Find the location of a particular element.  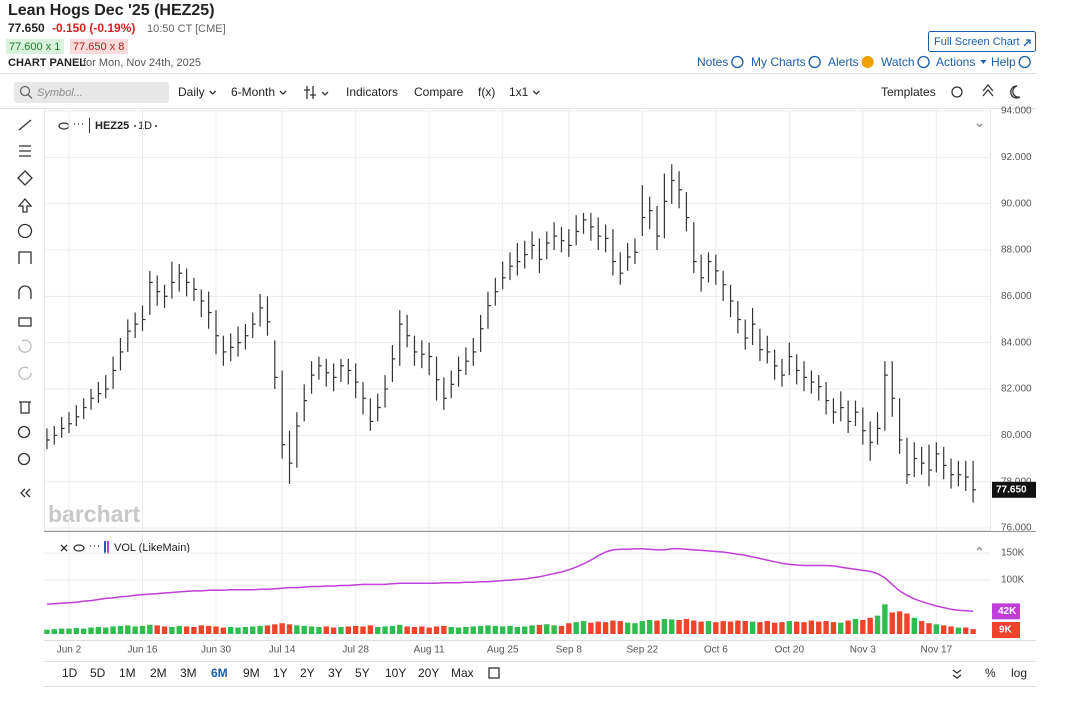

toolbar-item: Indicators is located at coordinates (372, 92).